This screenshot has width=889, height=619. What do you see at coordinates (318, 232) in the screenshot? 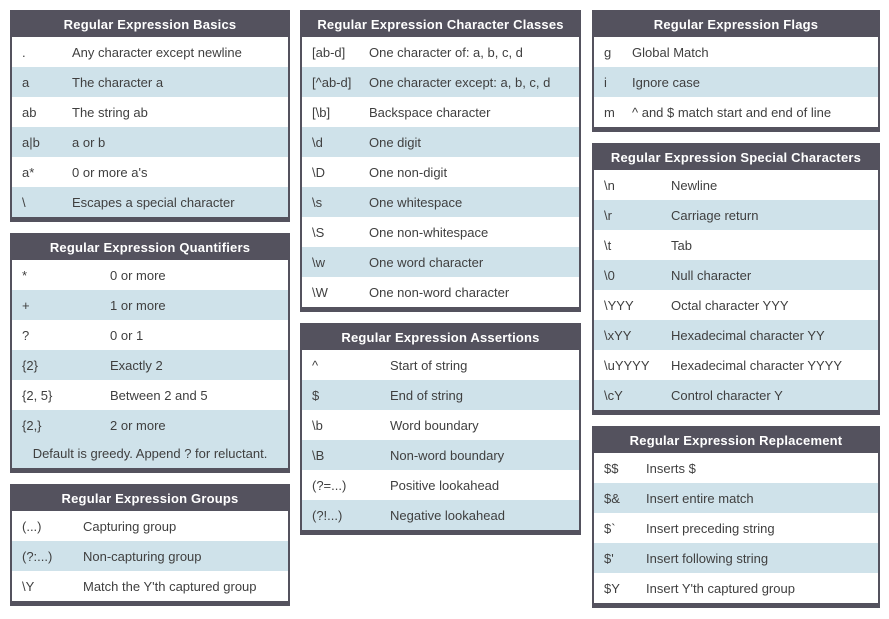
I see `pattern-symbol: \S` at bounding box center [318, 232].